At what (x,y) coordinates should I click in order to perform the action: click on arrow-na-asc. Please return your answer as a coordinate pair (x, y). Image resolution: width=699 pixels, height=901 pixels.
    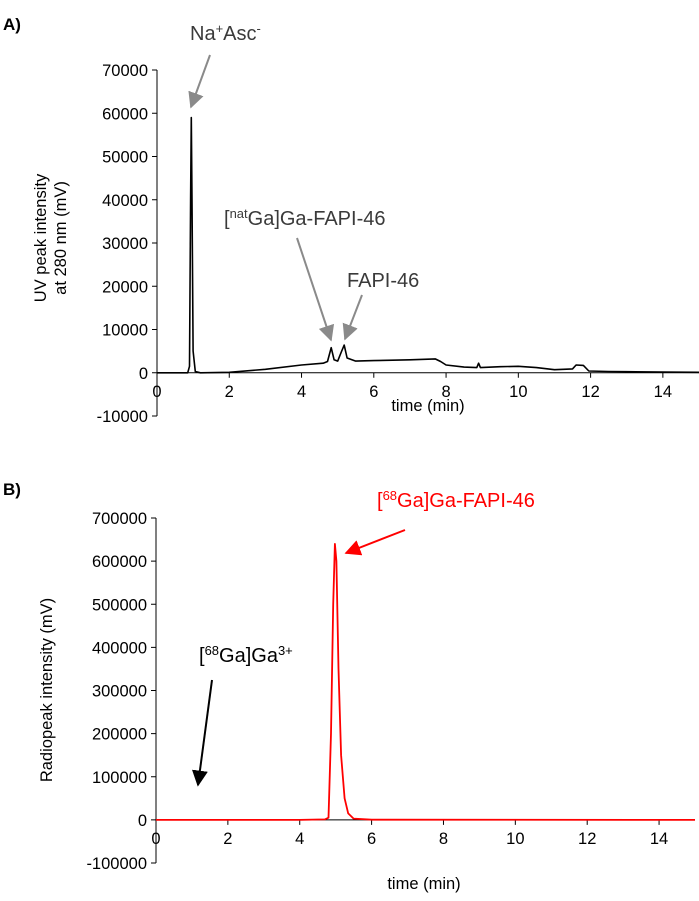
    Looking at the image, I should click on (199, 81).